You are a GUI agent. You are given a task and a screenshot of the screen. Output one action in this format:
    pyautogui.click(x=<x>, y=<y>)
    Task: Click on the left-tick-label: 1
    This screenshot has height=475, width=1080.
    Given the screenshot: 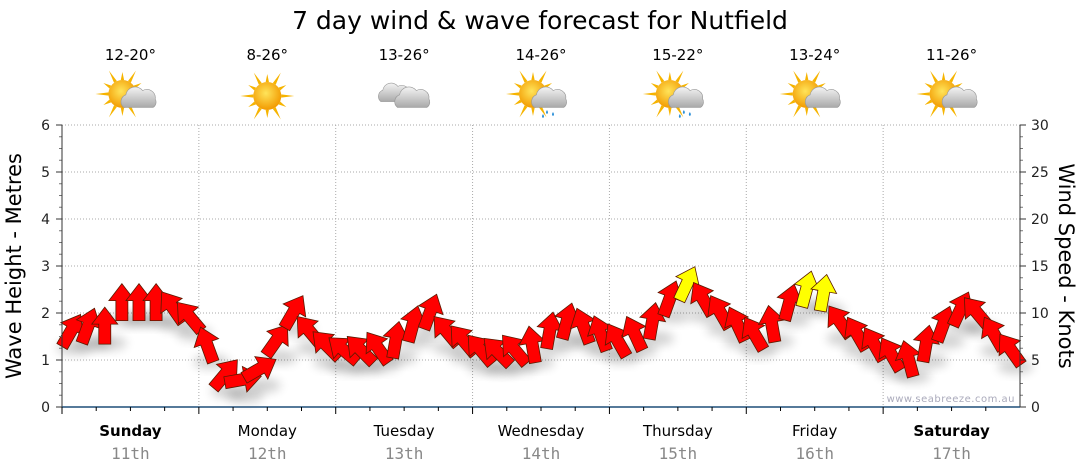 What is the action you would take?
    pyautogui.click(x=45, y=361)
    